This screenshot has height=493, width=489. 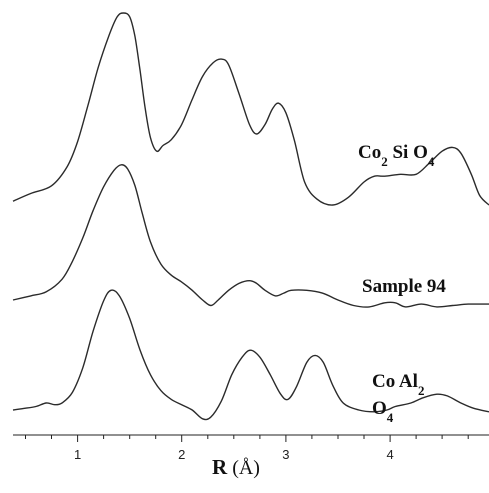 I want to click on x-axis: 1 2 3 4, so click(x=251, y=448).